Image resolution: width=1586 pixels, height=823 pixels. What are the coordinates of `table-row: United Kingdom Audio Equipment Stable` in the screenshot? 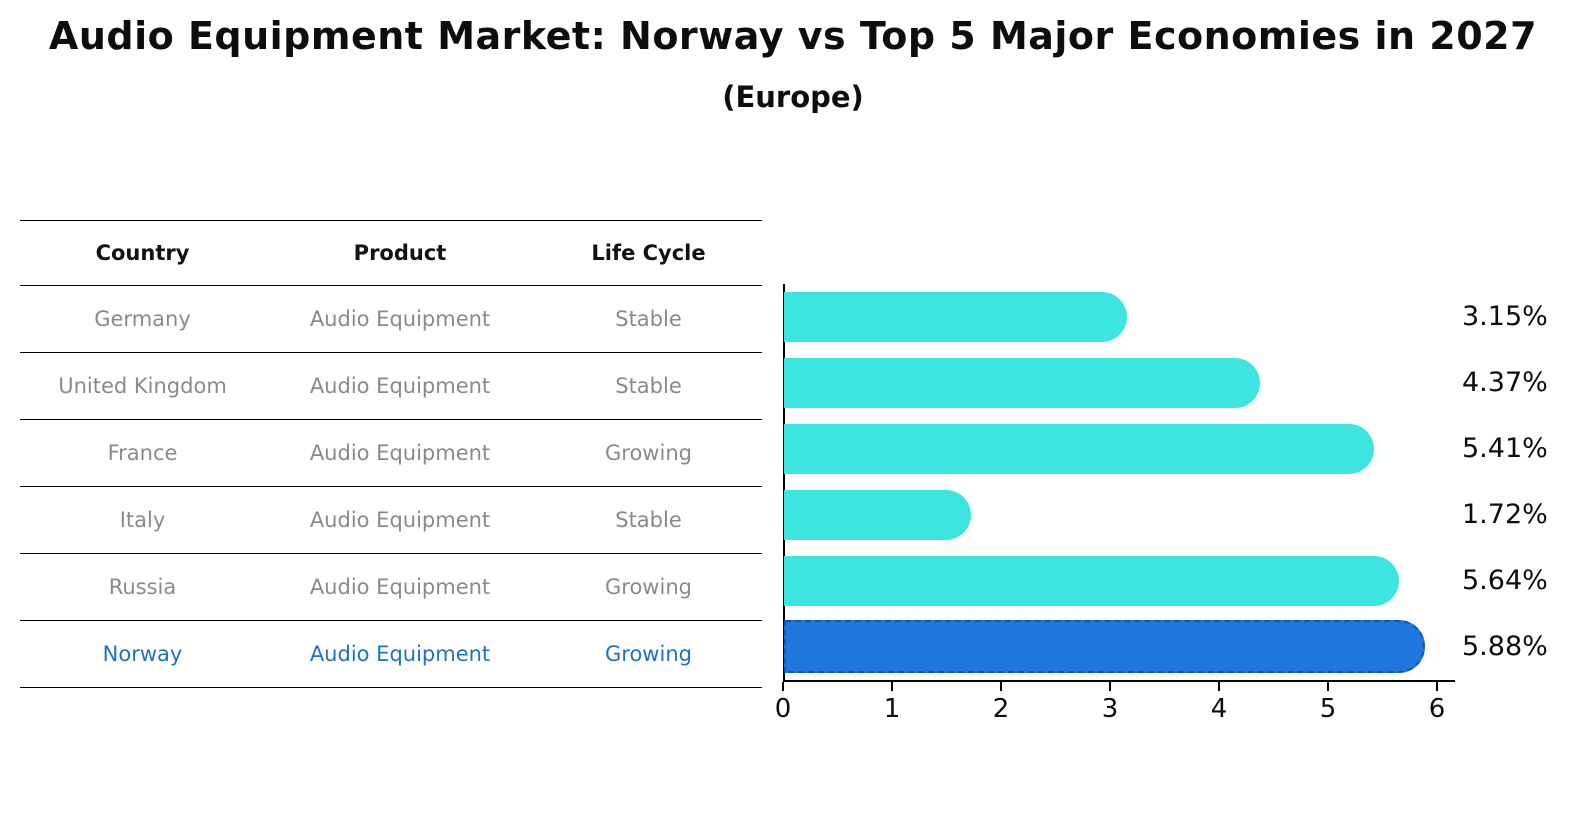 It's located at (391, 386).